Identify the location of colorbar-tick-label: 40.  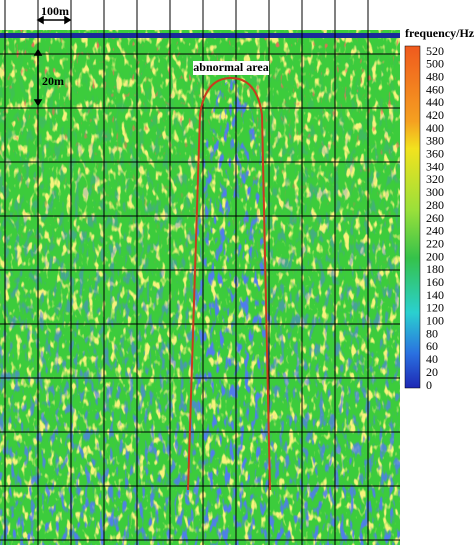
(432, 359).